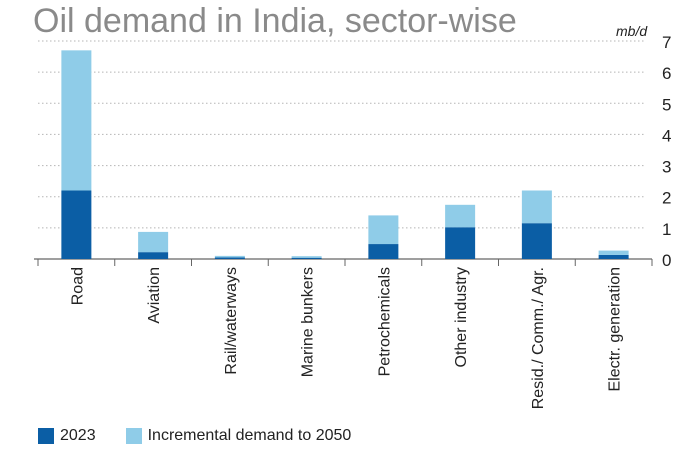 The width and height of the screenshot is (694, 455). What do you see at coordinates (666, 167) in the screenshot?
I see `y-tick-label: 3` at bounding box center [666, 167].